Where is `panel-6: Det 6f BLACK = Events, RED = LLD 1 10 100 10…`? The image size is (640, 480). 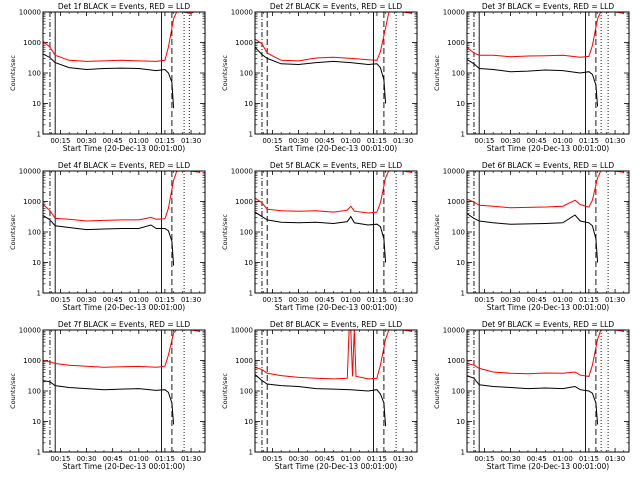
panel-6: Det 6f BLACK = Events, RED = LLD 1 10 100 10… is located at coordinates (531, 236).